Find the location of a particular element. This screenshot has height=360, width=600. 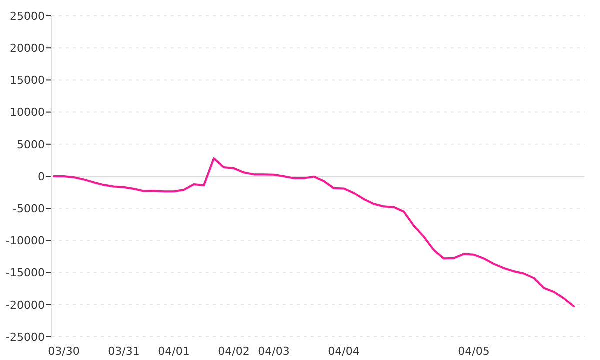

y-tick-label: 25000 is located at coordinates (27, 16).